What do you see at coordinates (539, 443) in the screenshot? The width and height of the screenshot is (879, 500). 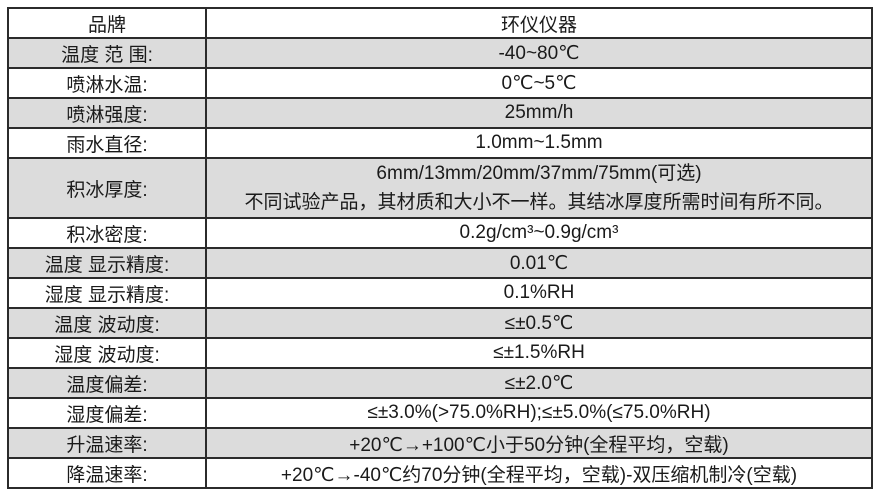 I see `spec-value-cell: +20℃→+100℃小于50分钟(全程平均，空载)` at bounding box center [539, 443].